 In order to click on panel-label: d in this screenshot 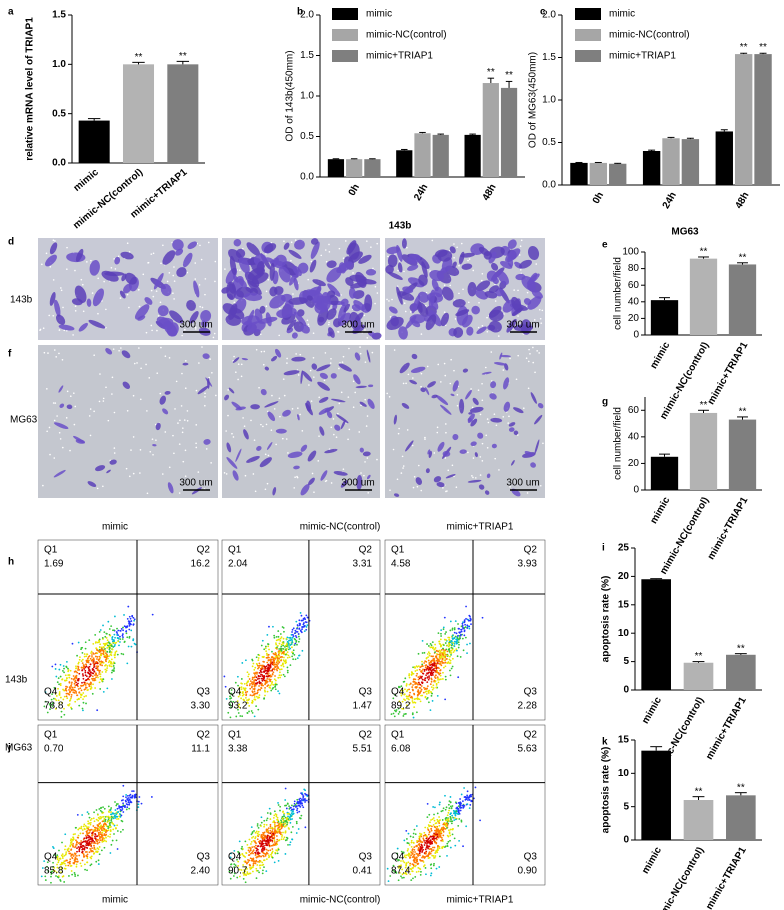, I will do `click(11, 242)`.